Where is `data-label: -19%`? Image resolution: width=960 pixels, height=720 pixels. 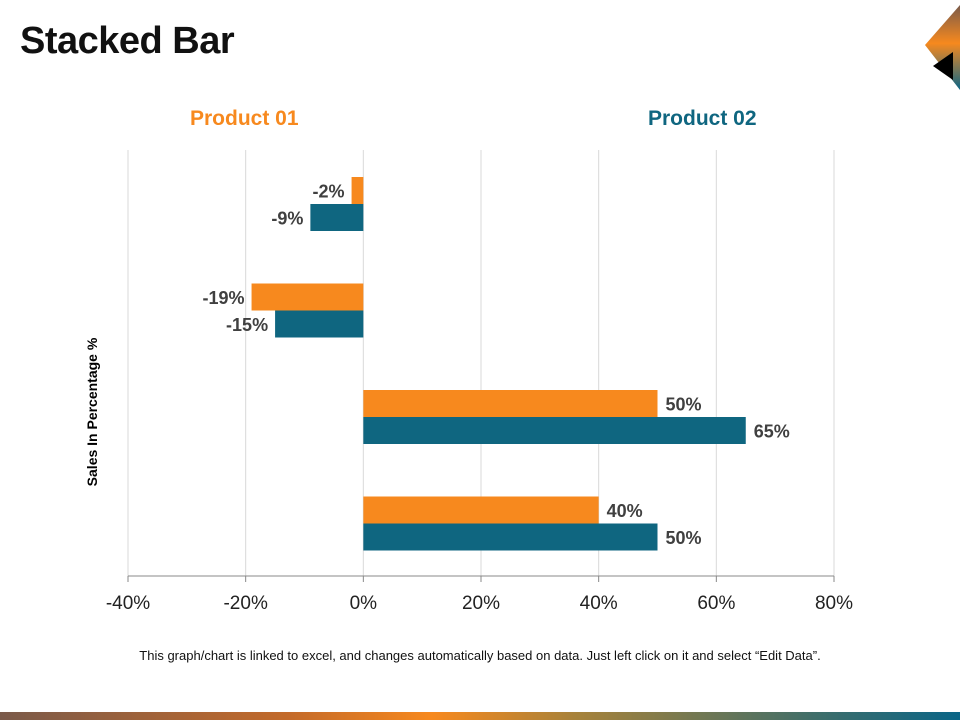 data-label: -19% is located at coordinates (224, 298).